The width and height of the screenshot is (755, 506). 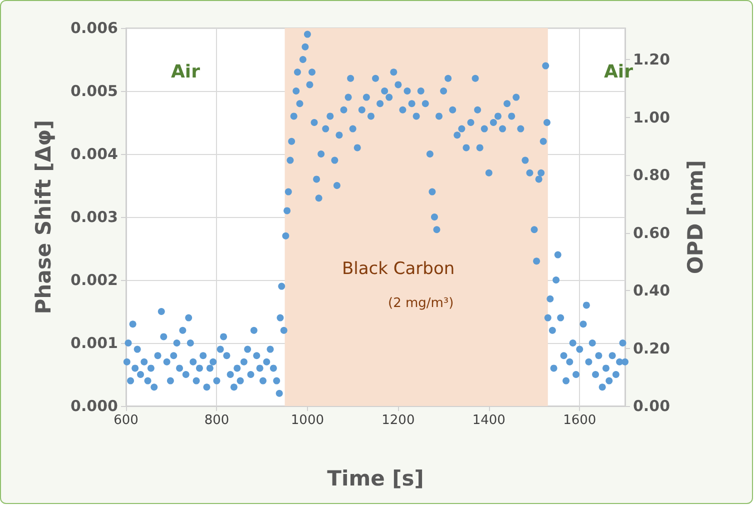 What do you see at coordinates (651, 406) in the screenshot?
I see `y2-tick-label: 0.00` at bounding box center [651, 406].